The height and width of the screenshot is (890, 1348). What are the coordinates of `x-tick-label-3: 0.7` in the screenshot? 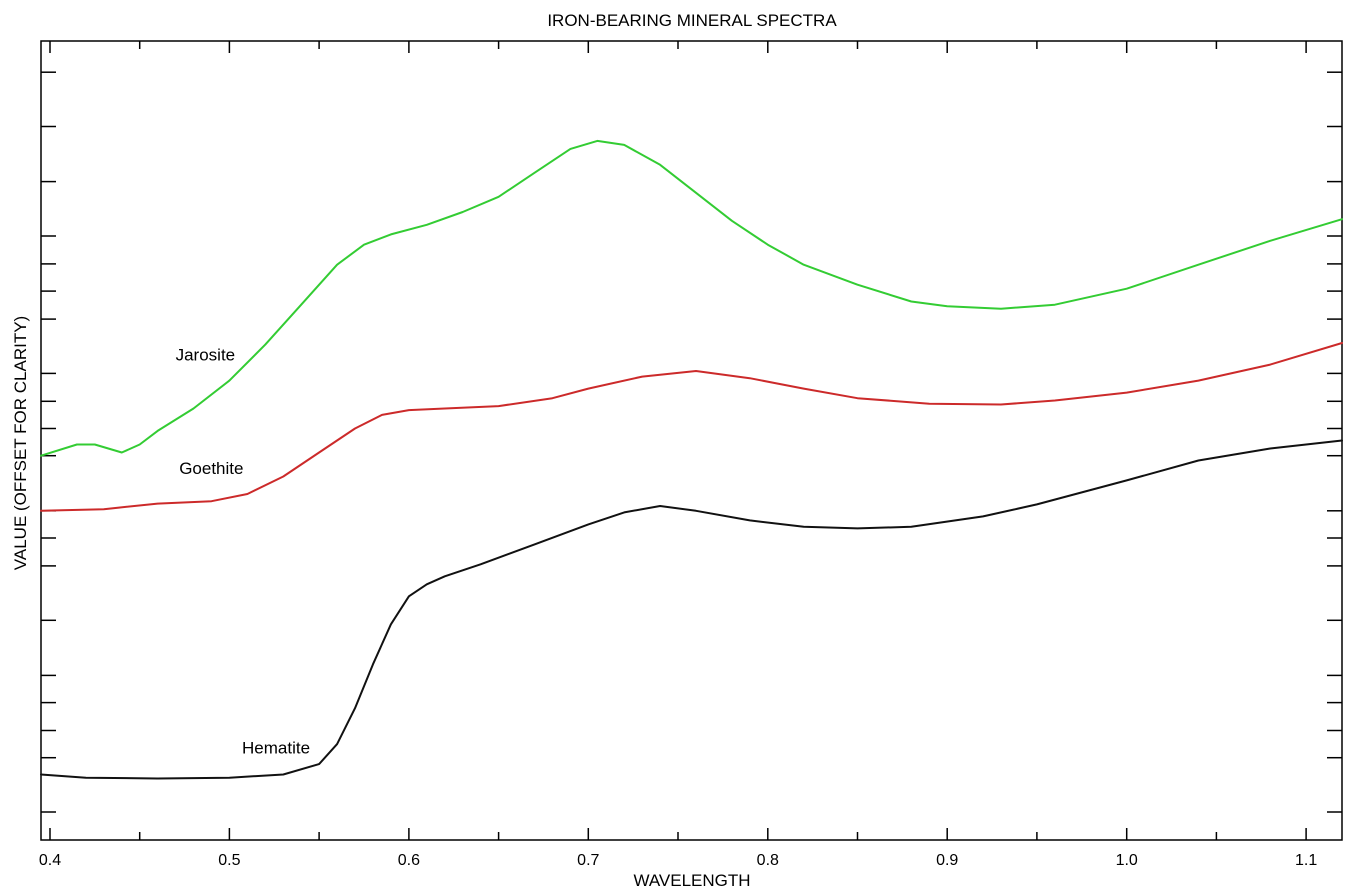 It's located at (588, 860).